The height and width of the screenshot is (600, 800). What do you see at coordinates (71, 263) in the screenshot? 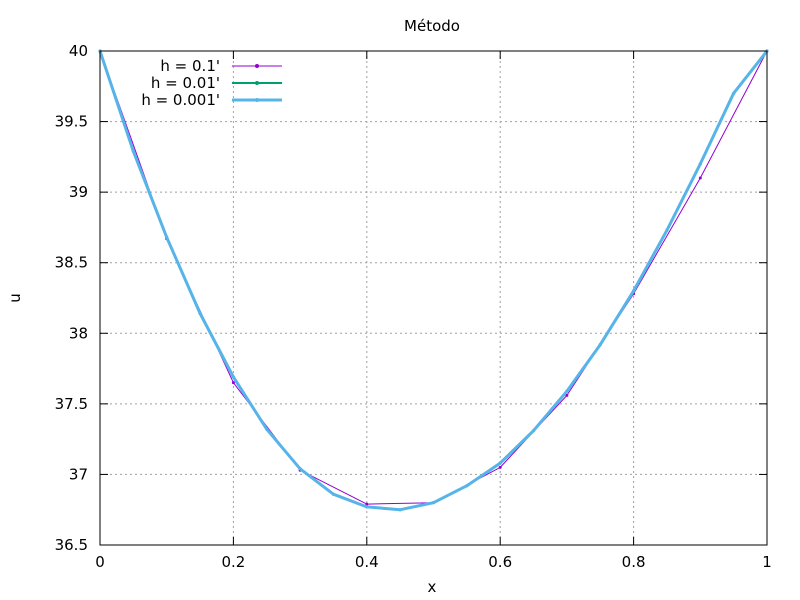
I see `y-tick-label: 38.5` at bounding box center [71, 263].